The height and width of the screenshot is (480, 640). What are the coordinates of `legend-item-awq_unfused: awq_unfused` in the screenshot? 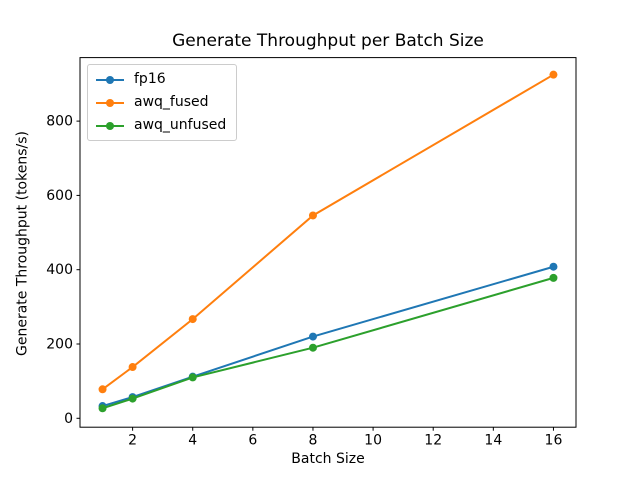 It's located at (161, 125).